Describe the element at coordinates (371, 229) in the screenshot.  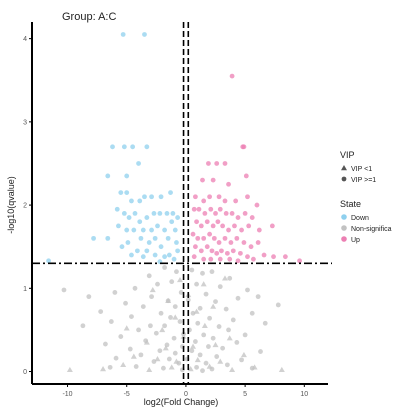
I see `legend-label-1-1: Non-significa` at that location.